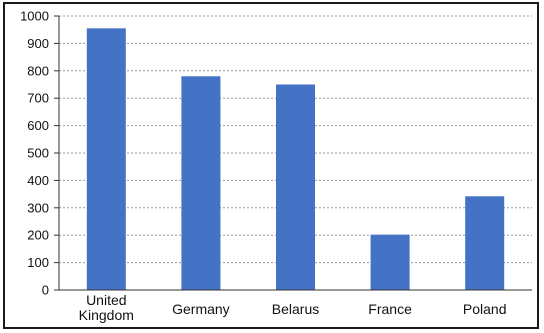 This screenshot has height=333, width=544. I want to click on y-tick-label-0: 0, so click(45, 290).